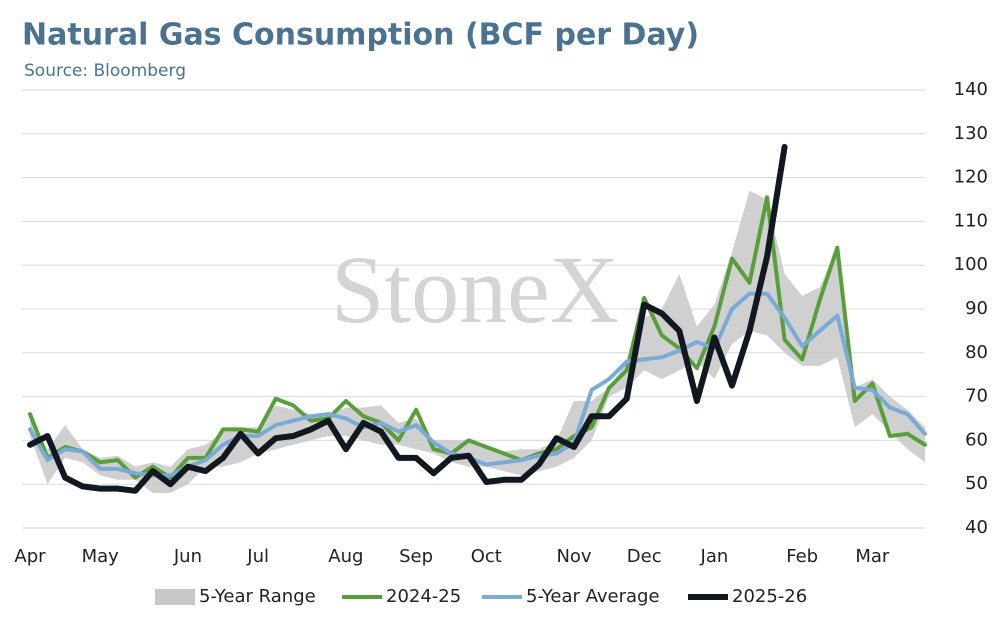 The image size is (994, 618). I want to click on x-tick-label: Nov, so click(573, 556).